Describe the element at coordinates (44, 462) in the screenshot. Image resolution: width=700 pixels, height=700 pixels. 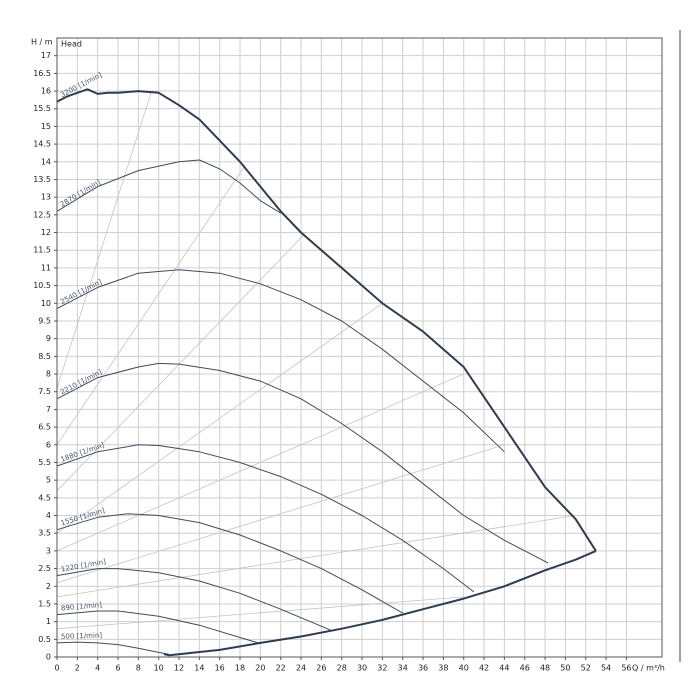
I see `y-tick-label: 5.5` at that location.